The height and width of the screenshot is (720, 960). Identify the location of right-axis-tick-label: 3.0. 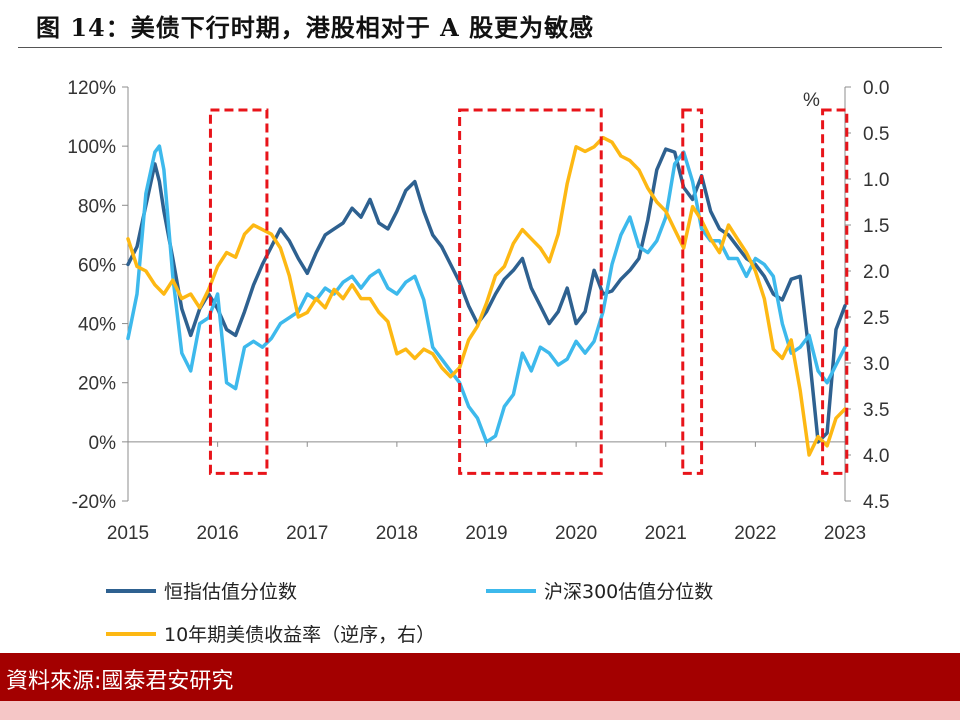
(876, 364).